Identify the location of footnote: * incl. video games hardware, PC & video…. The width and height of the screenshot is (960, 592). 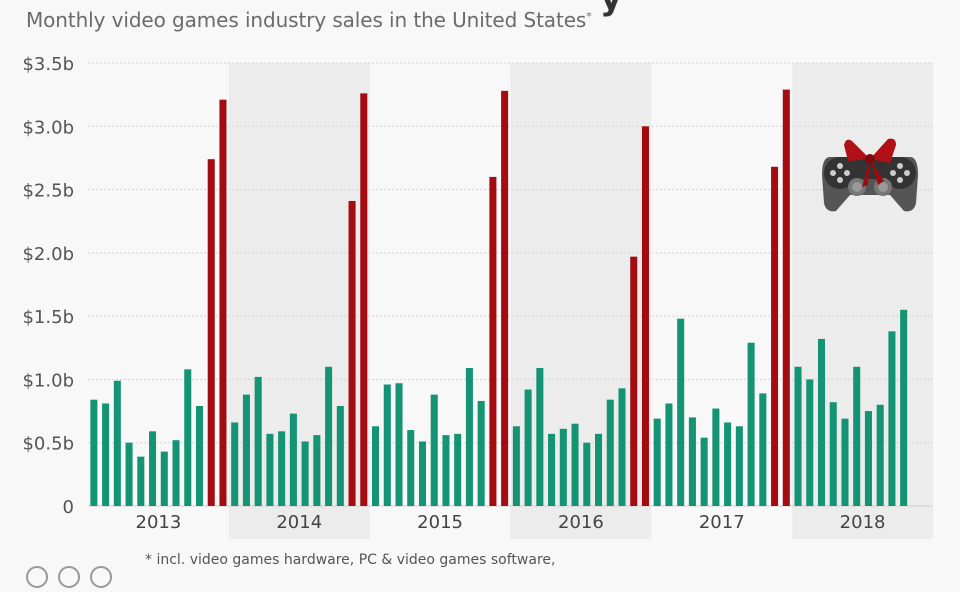
(350, 560).